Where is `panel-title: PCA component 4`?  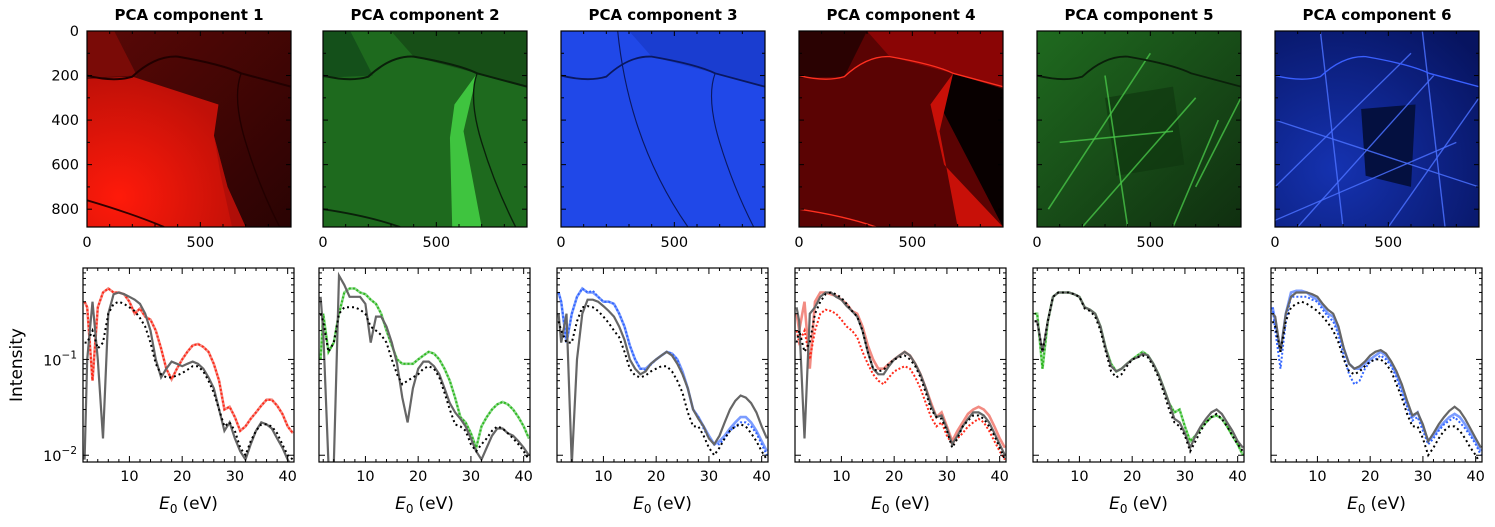
panel-title: PCA component 4 is located at coordinates (900, 15).